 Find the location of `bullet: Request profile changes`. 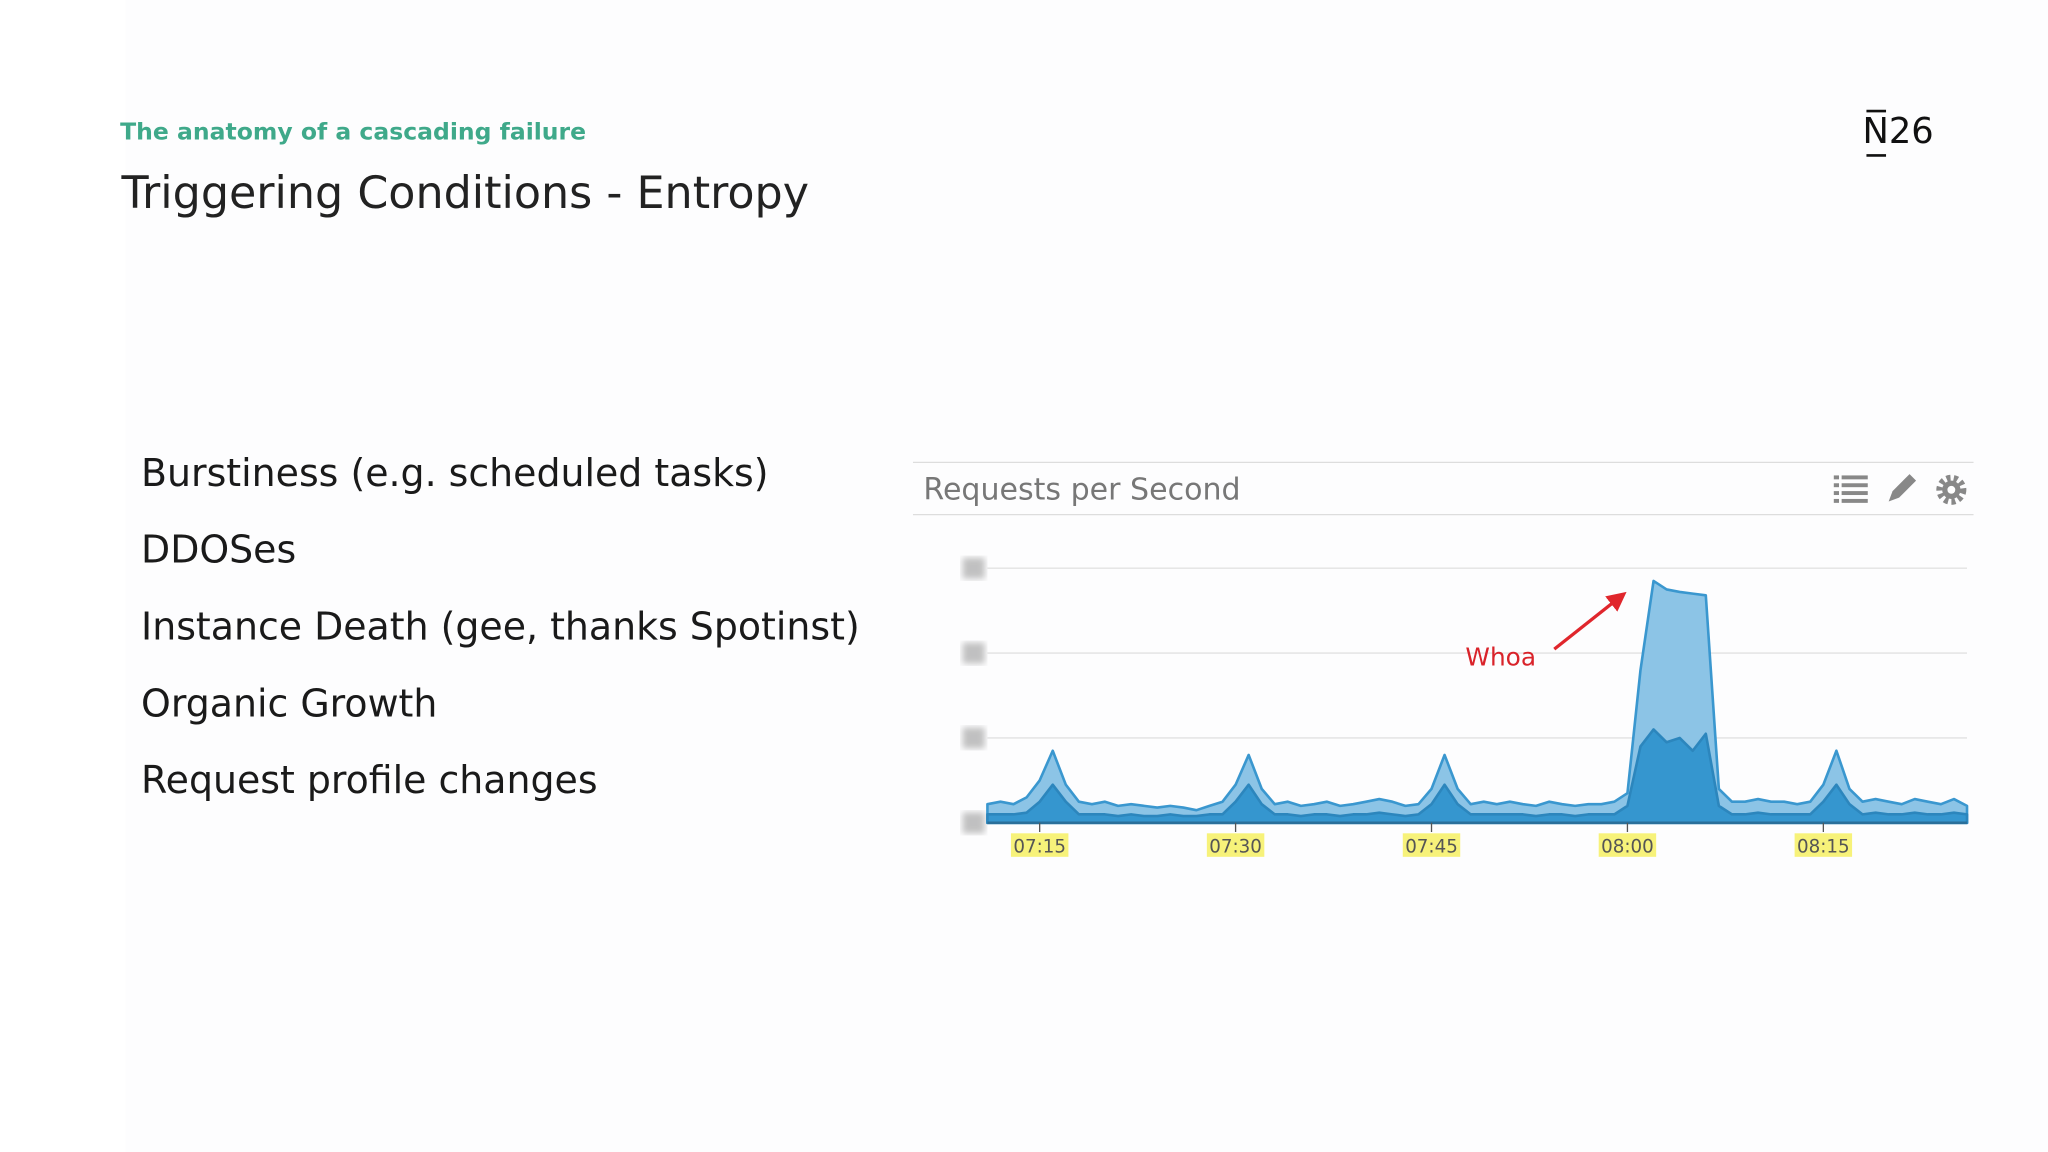

bullet: Request profile changes is located at coordinates (369, 780).